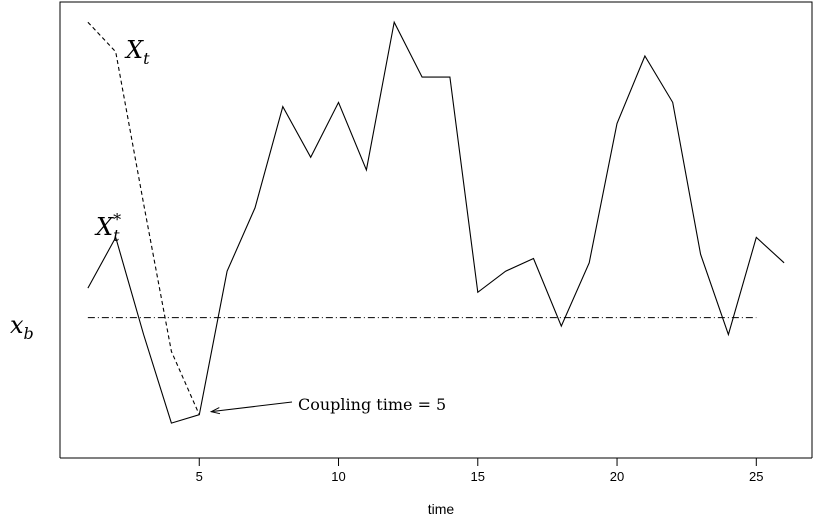 This screenshot has height=522, width=816. What do you see at coordinates (107, 227) in the screenshot?
I see `series-label-xt-star: X* t` at bounding box center [107, 227].